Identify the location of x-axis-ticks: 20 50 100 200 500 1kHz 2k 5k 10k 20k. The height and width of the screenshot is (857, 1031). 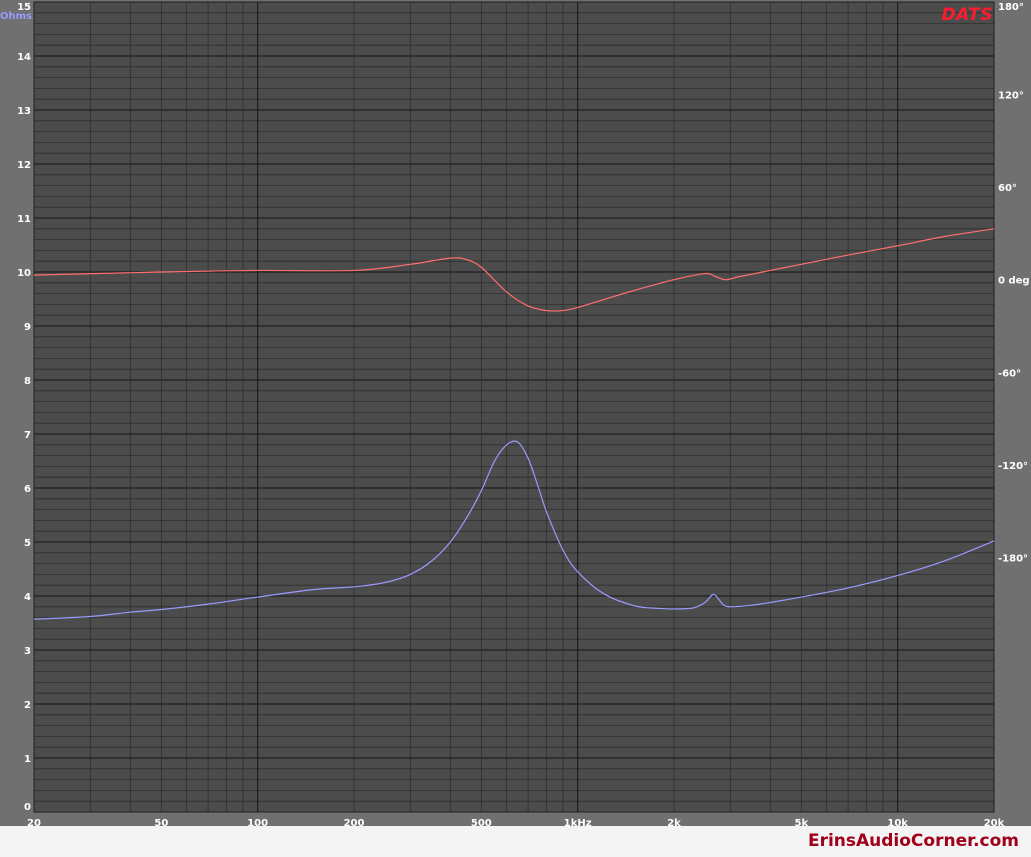
(516, 823).